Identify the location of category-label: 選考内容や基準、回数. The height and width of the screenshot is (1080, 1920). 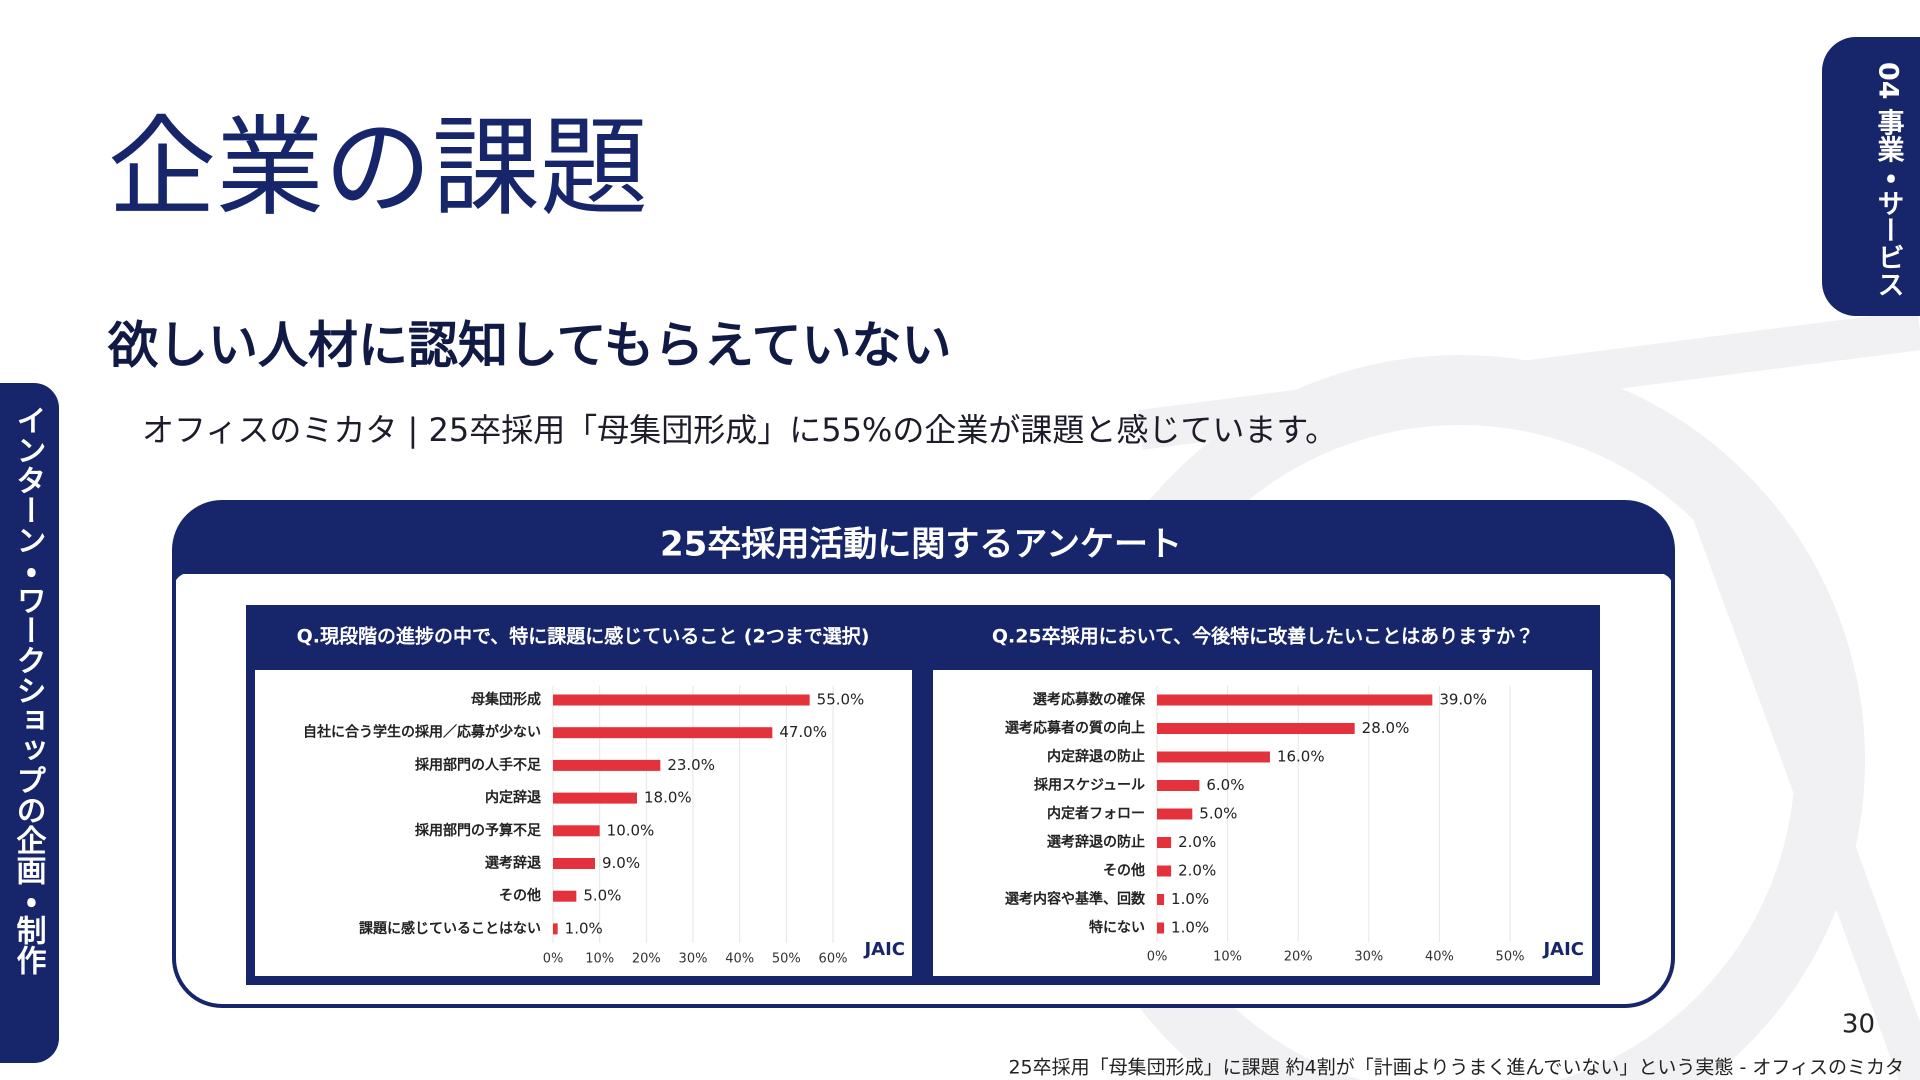
(1075, 899).